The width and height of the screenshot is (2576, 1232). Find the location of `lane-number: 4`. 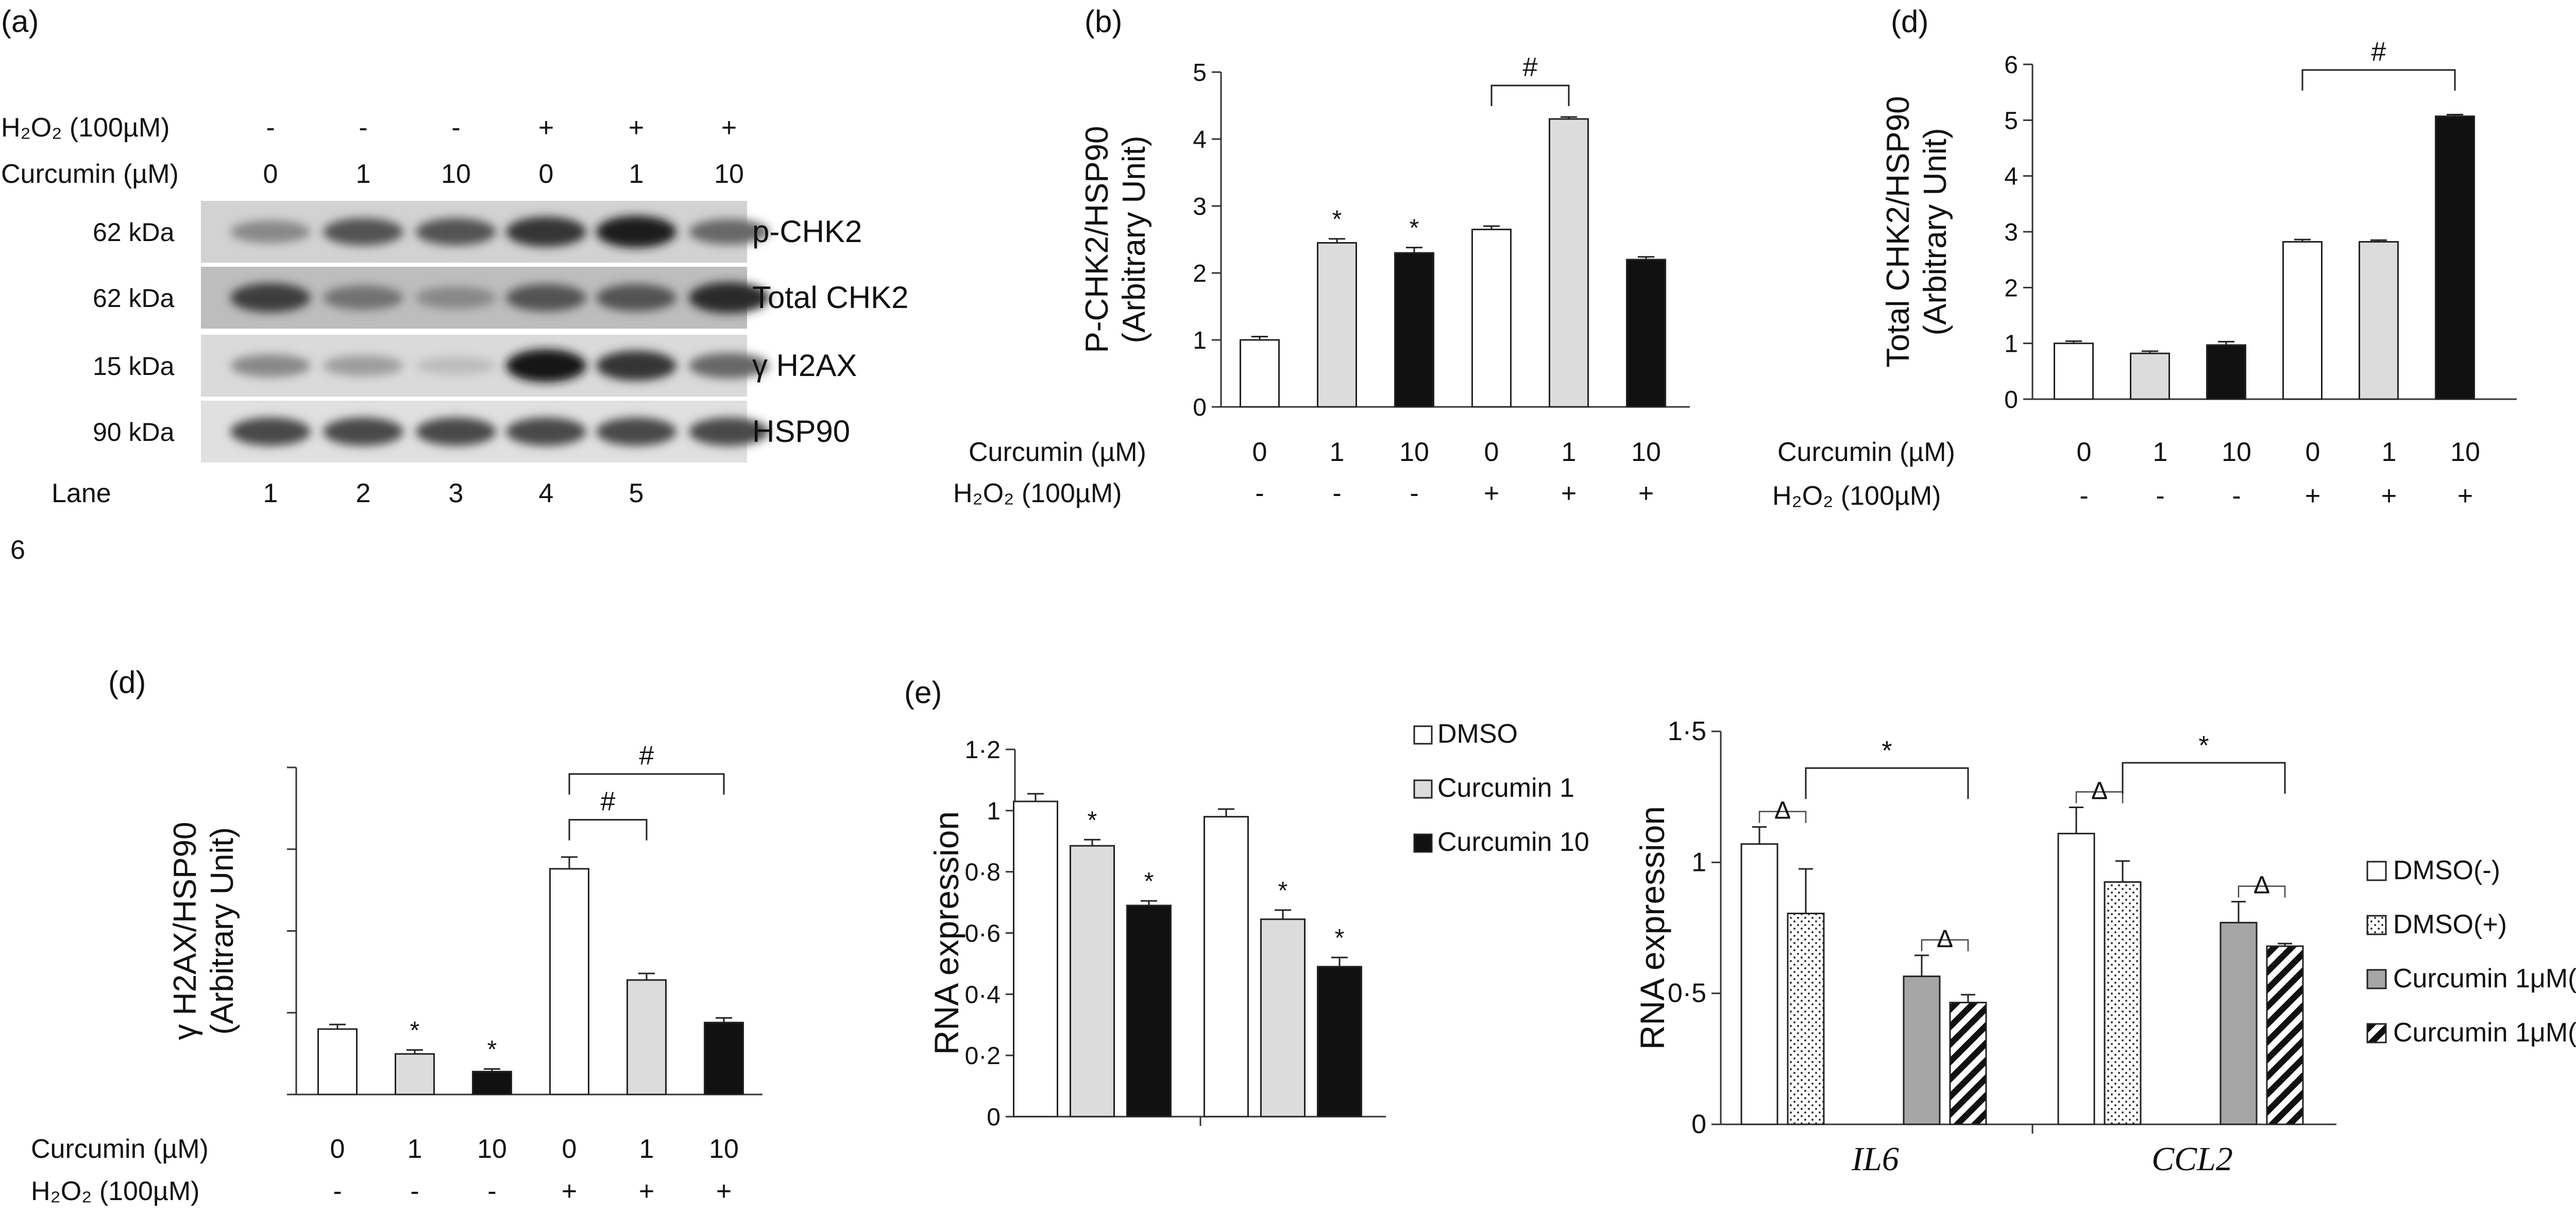

lane-number: 4 is located at coordinates (546, 493).